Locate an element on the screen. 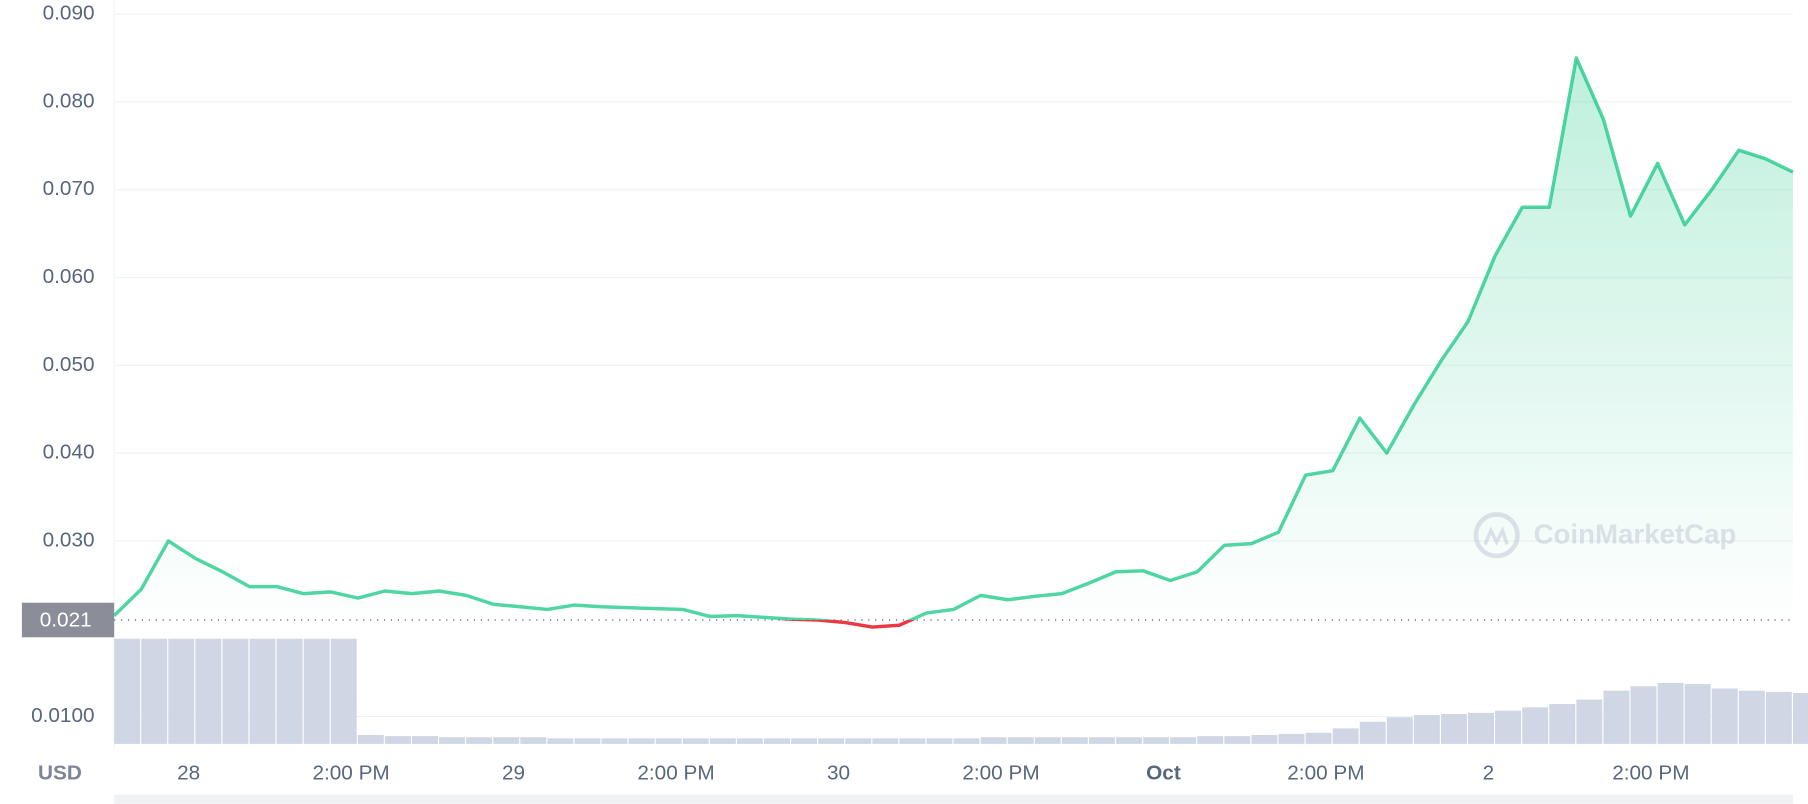  y-tick-label: 0.040 is located at coordinates (69, 452).